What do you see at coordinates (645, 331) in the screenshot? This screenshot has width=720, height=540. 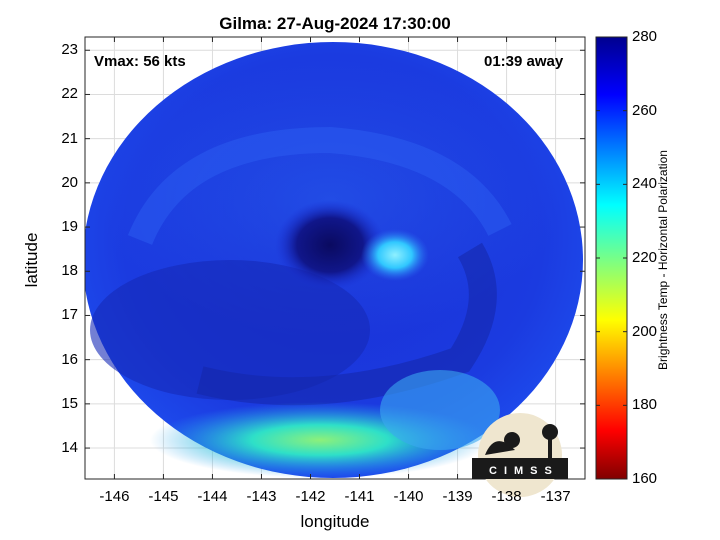 I see `colorbar-tick-label: 200` at bounding box center [645, 331].